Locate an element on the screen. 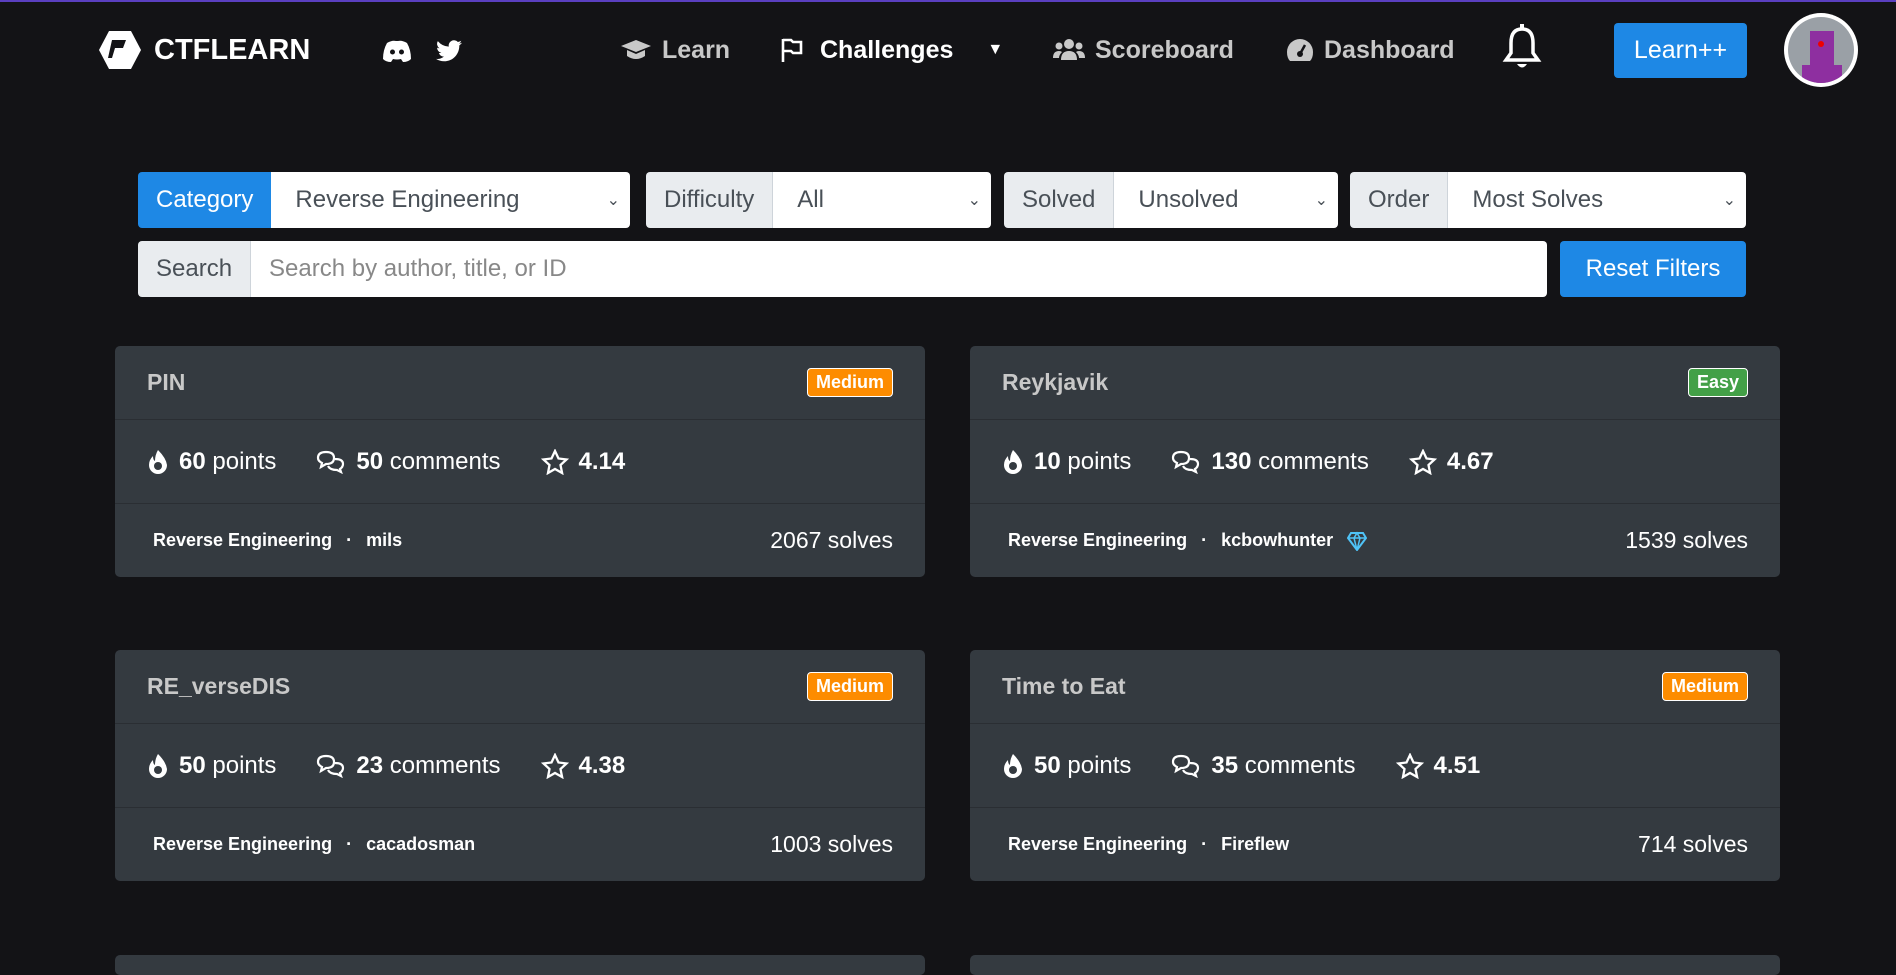 The width and height of the screenshot is (1896, 975). logo: CTFLEARN is located at coordinates (204, 50).